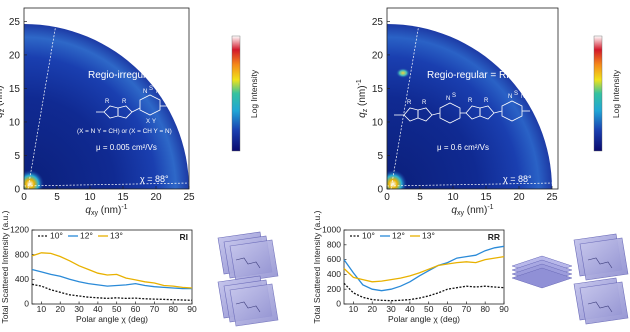  I want to click on x-tick-label: 80, so click(485, 309).